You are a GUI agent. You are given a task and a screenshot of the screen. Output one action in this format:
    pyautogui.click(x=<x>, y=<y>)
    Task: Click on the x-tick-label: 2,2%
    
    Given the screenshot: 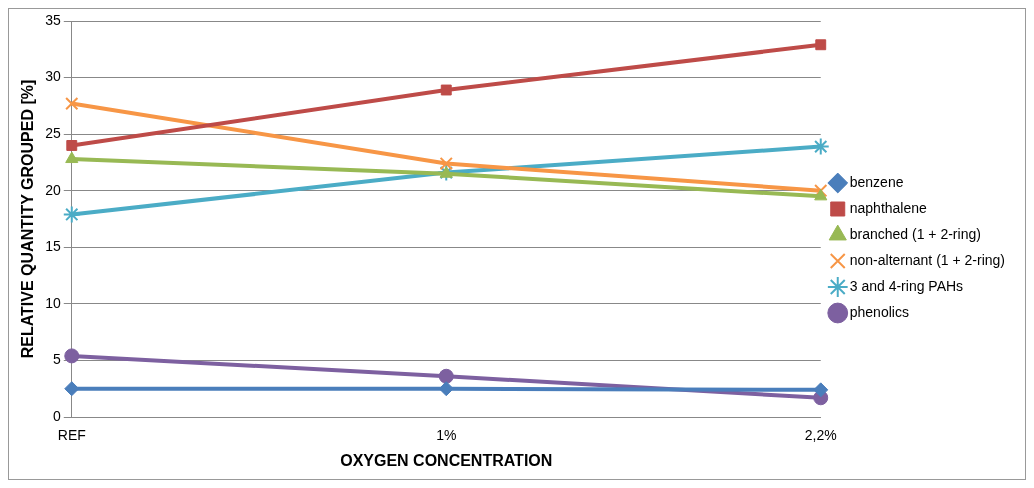 What is the action you would take?
    pyautogui.click(x=820, y=435)
    